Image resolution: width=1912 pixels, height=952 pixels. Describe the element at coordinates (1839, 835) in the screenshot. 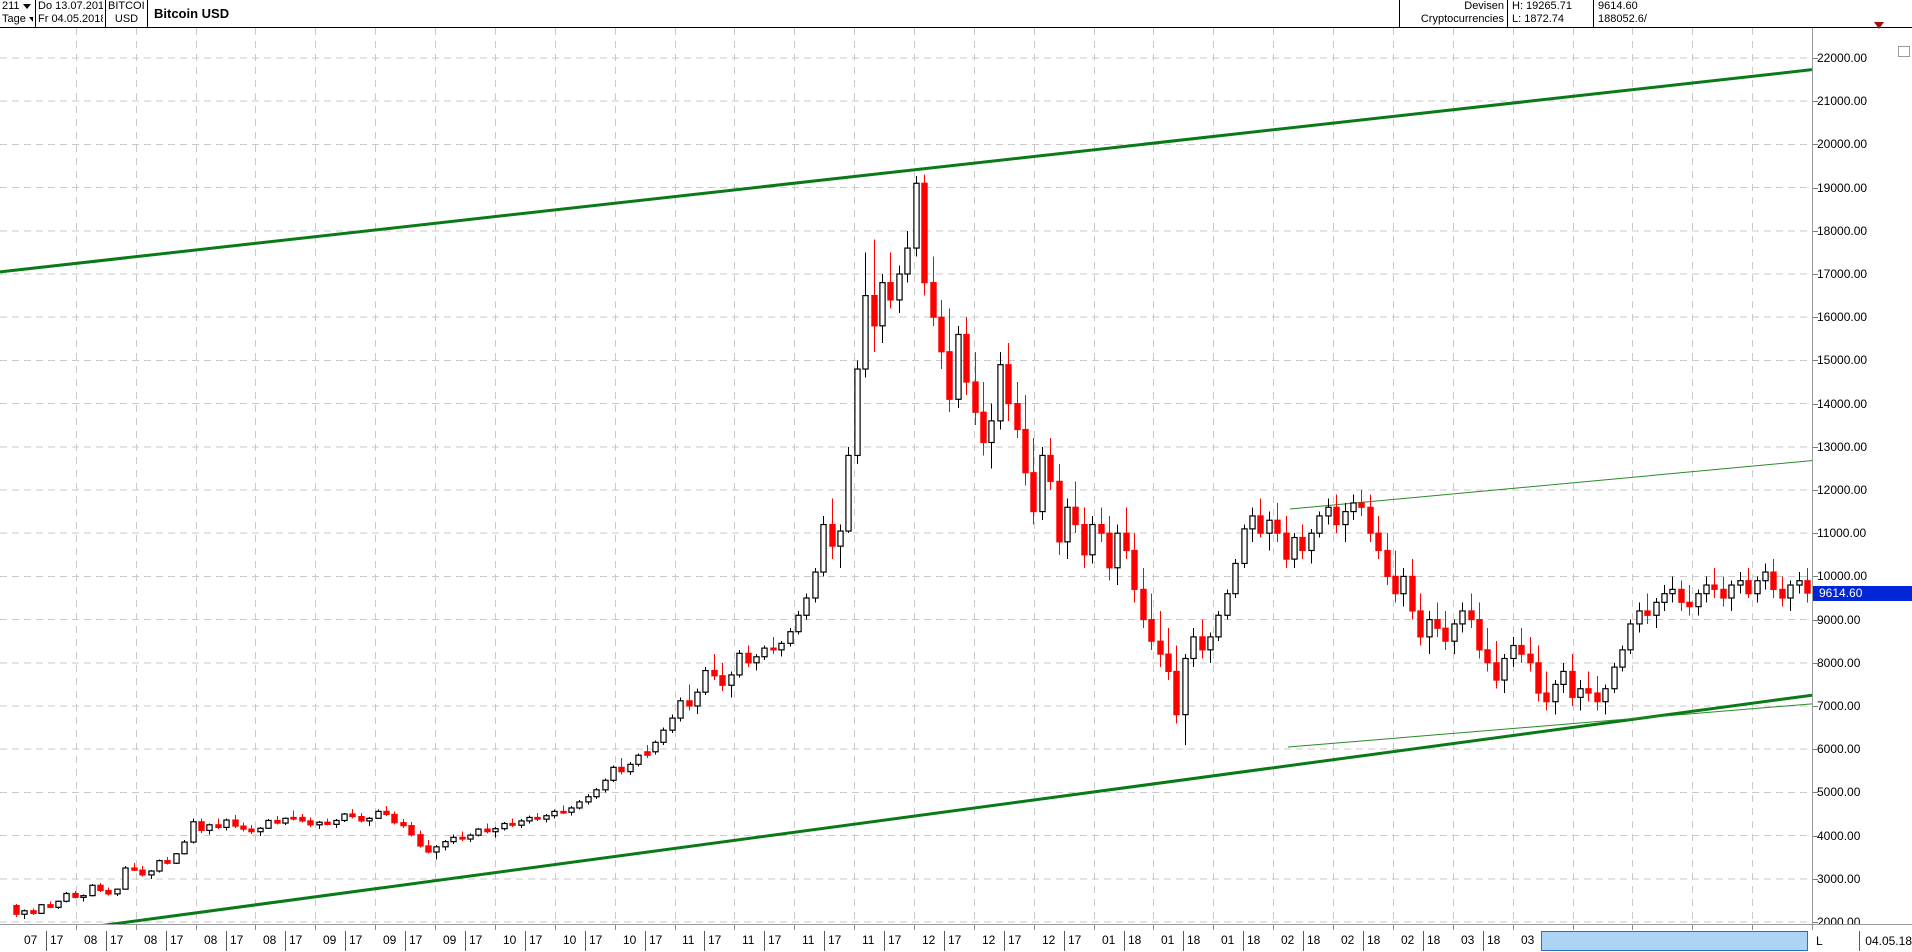

I see `price-axis-tick-label: 4000.00` at that location.